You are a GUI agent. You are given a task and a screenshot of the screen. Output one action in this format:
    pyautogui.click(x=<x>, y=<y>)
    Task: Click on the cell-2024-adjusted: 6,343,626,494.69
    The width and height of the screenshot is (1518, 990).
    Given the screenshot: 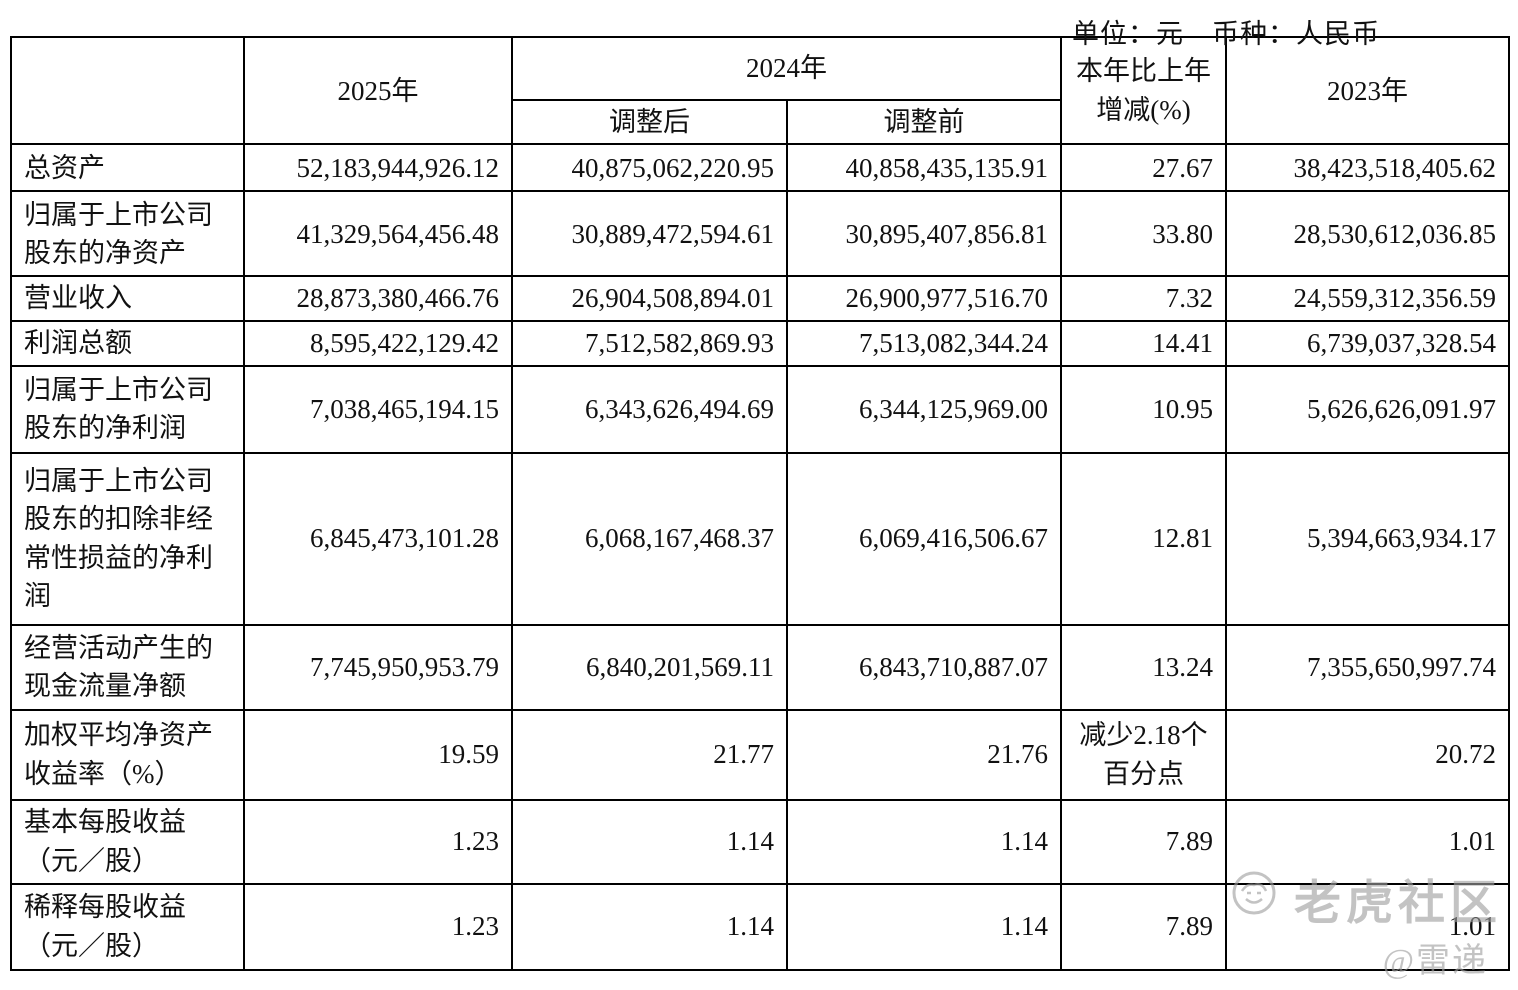 What is the action you would take?
    pyautogui.click(x=649, y=409)
    